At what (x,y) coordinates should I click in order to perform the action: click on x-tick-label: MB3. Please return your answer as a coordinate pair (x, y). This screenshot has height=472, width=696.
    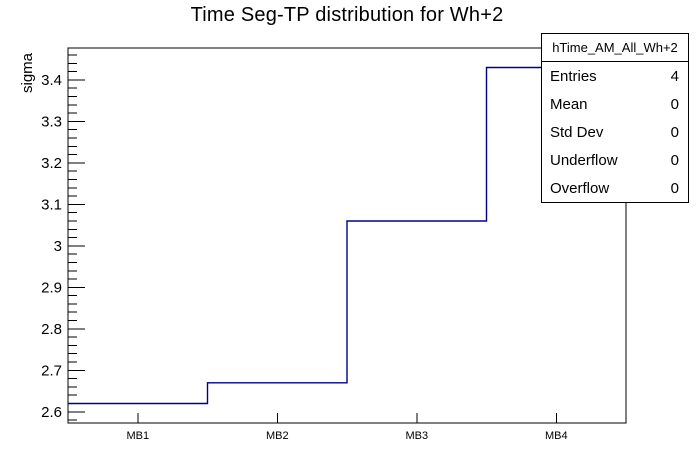
    Looking at the image, I should click on (416, 436).